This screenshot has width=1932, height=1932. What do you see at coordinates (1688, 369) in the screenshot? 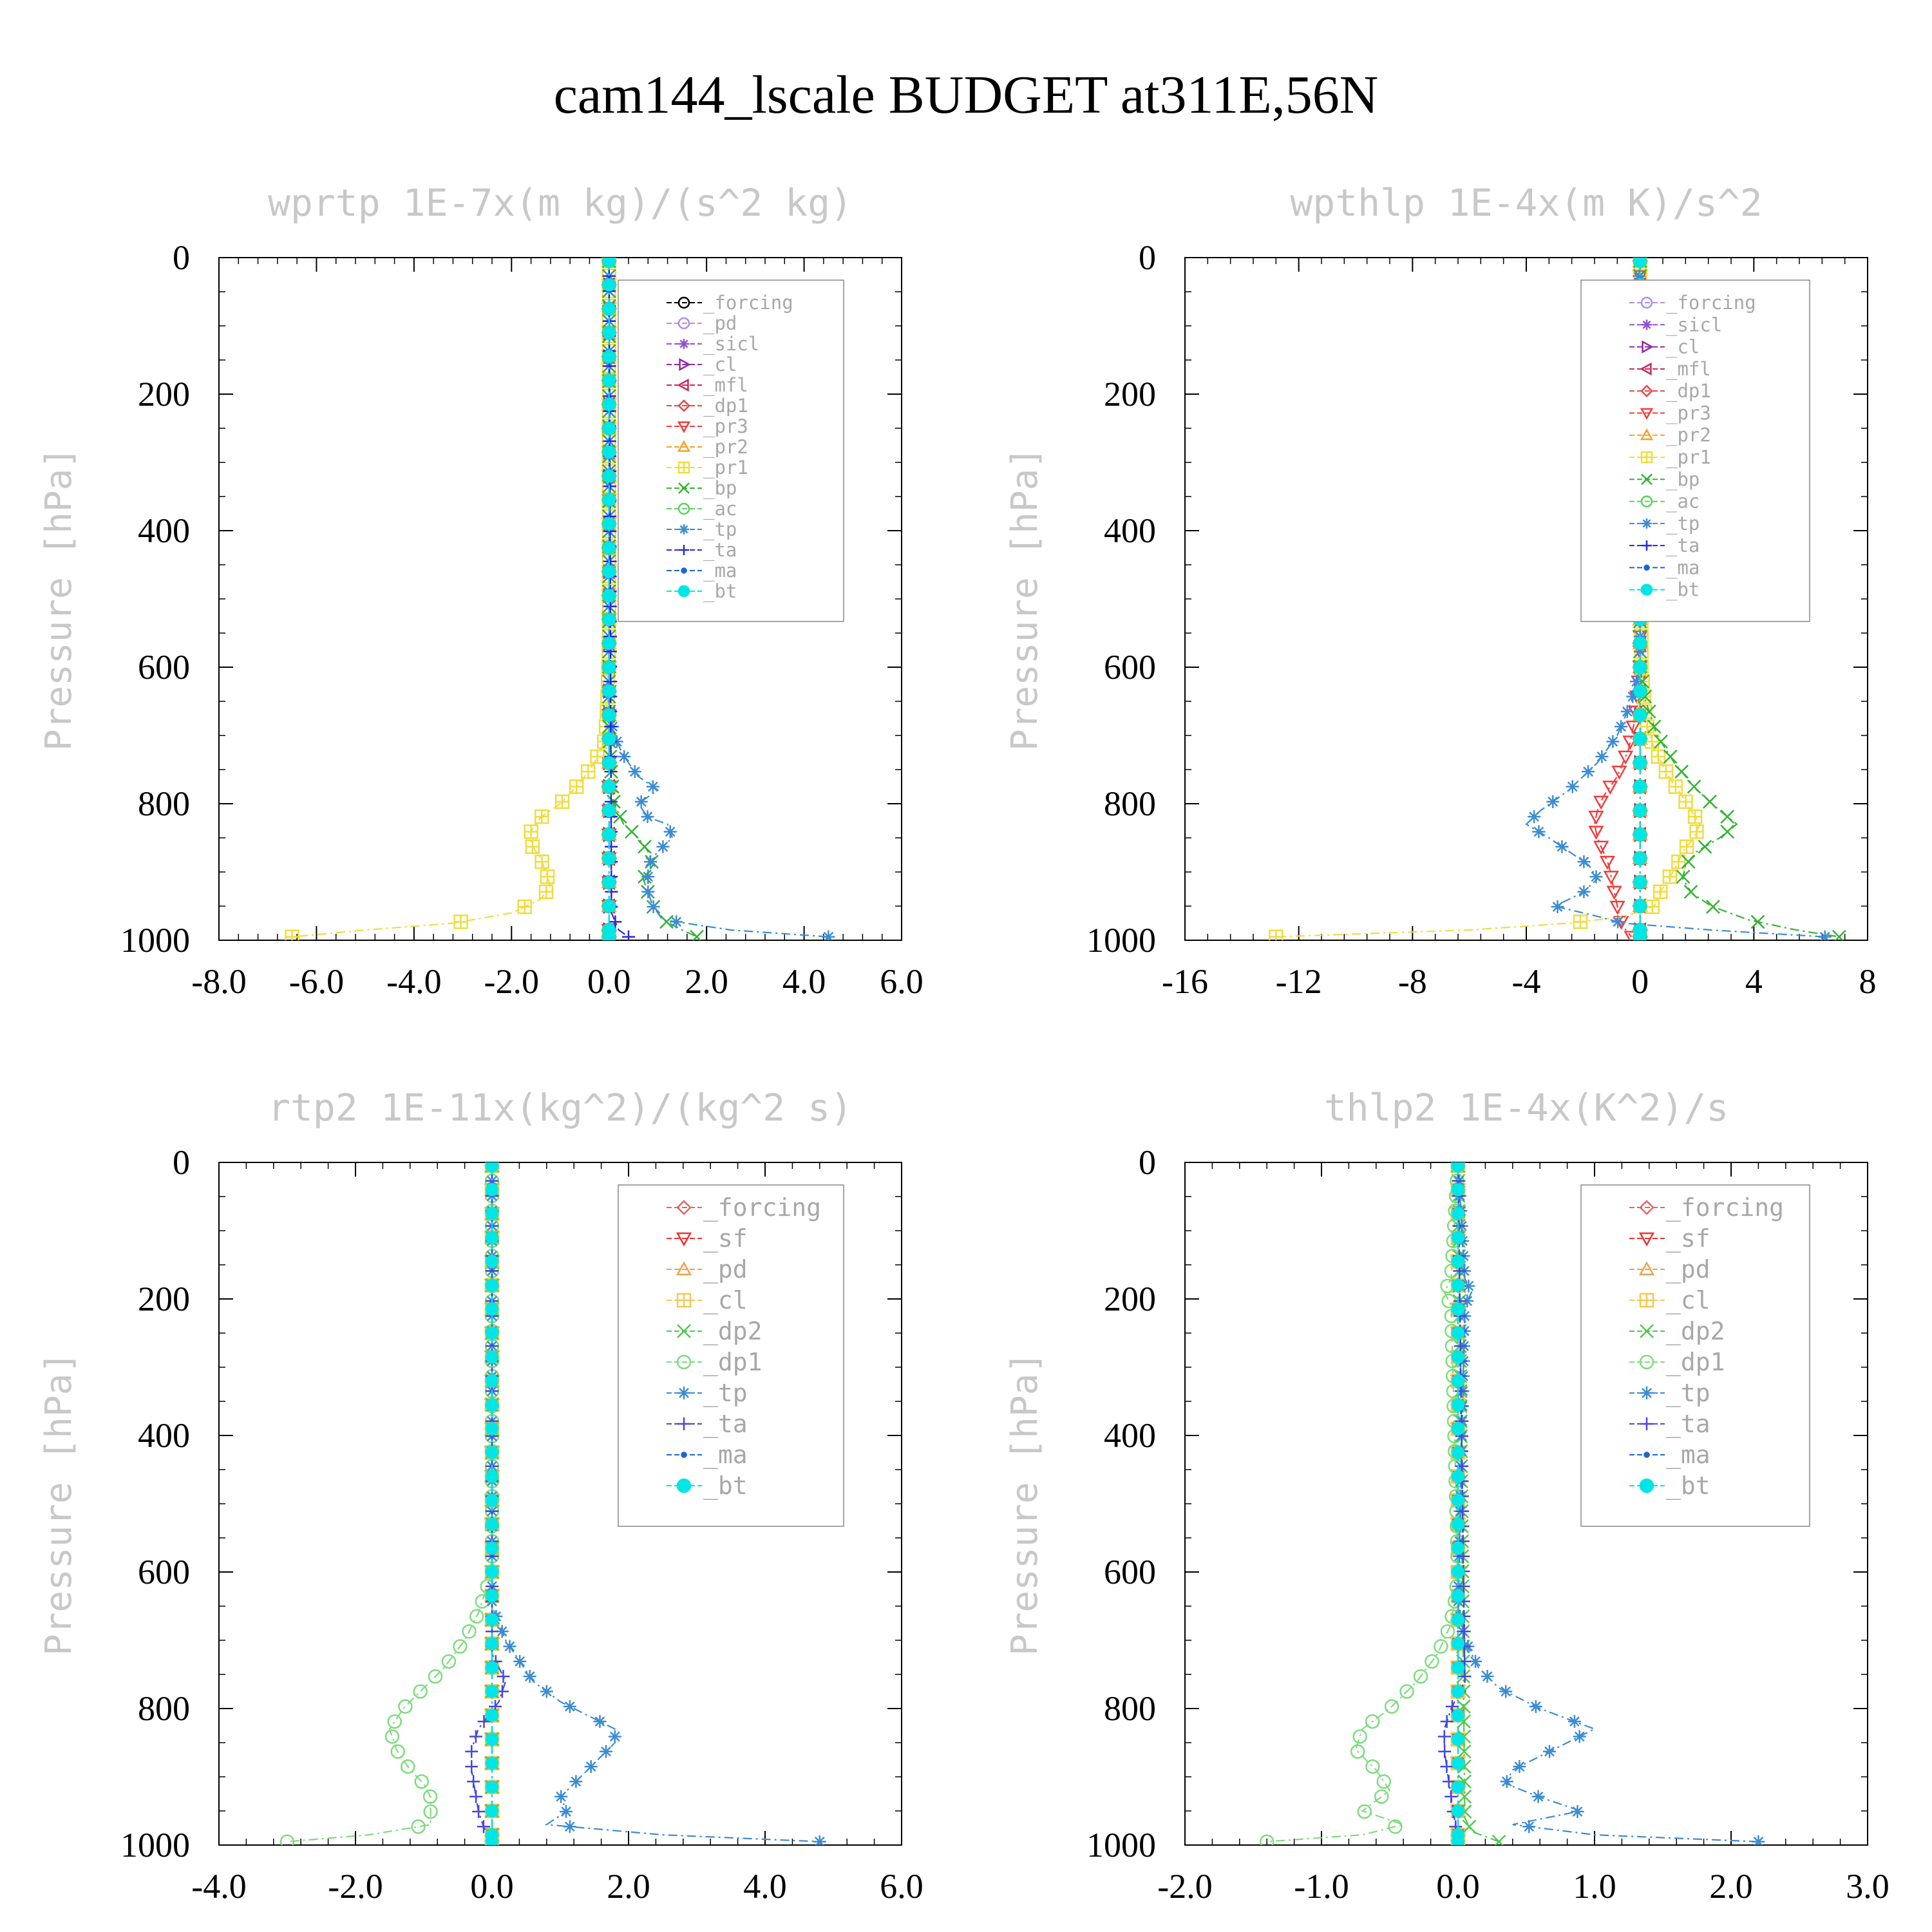
I see `legend-label: _mfl` at bounding box center [1688, 369].